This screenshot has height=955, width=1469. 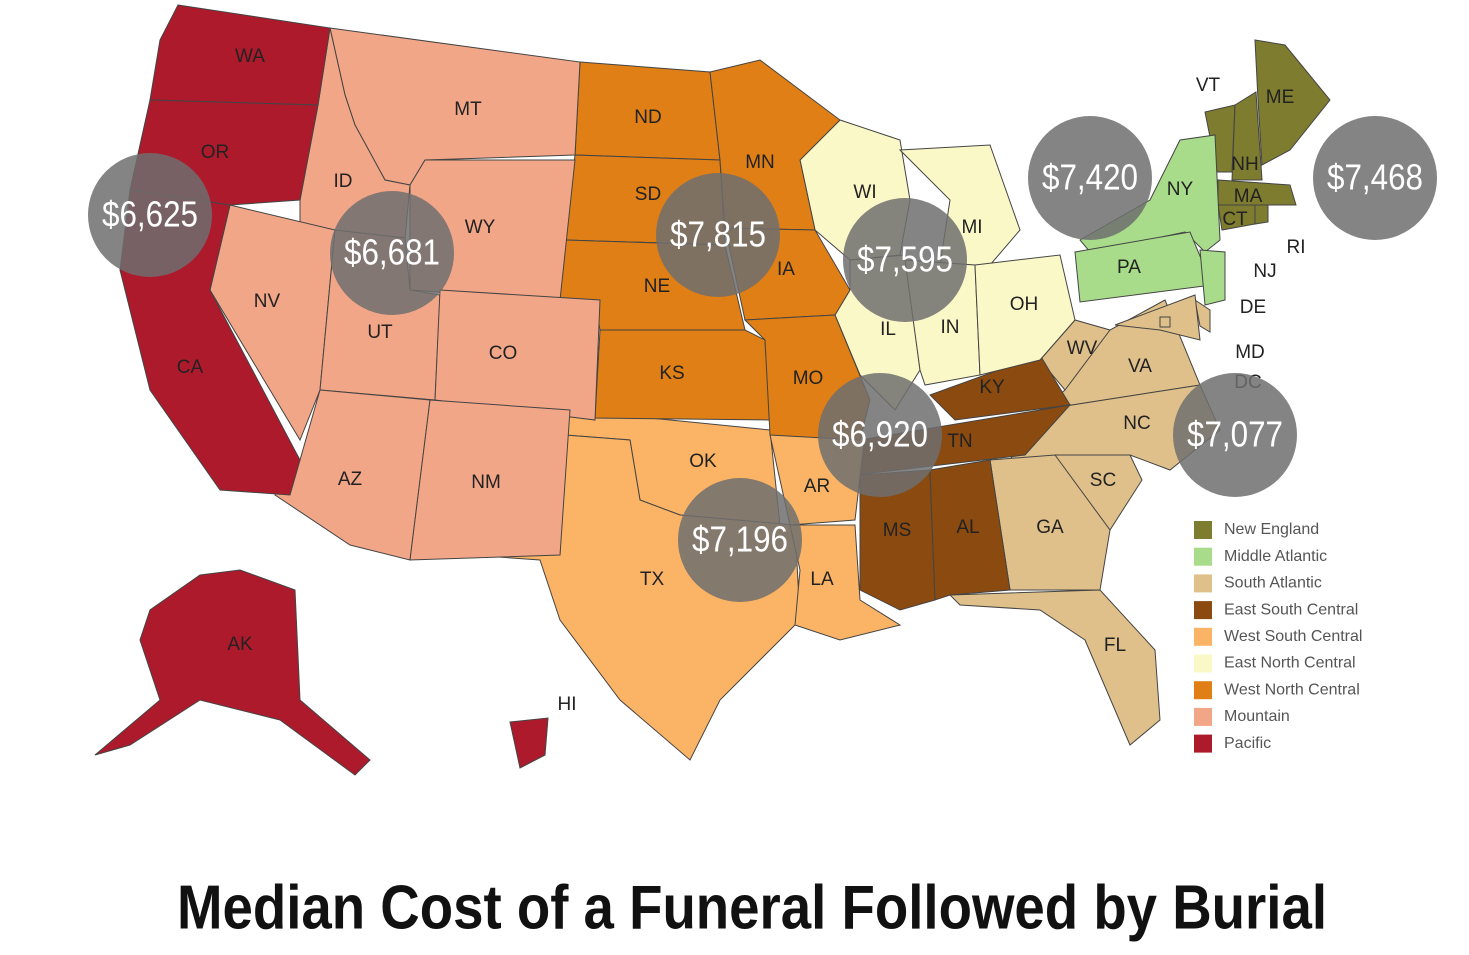 What do you see at coordinates (567, 704) in the screenshot?
I see `state-label: HI` at bounding box center [567, 704].